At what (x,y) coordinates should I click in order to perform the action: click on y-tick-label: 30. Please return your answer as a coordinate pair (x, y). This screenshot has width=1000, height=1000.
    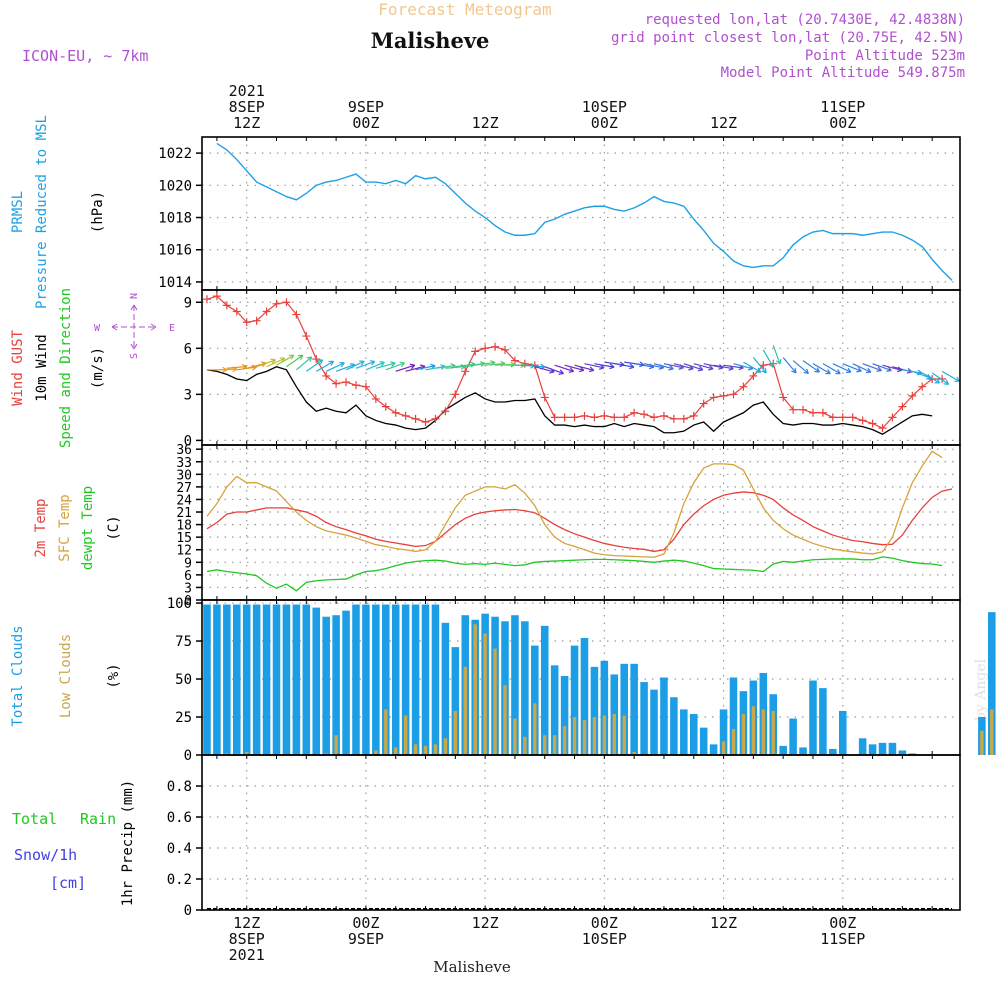
    Looking at the image, I should click on (184, 475).